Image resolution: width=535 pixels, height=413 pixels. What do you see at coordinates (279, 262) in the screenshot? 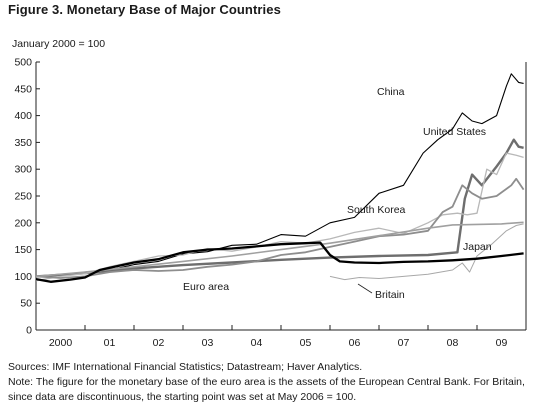
I see `series-line-japan` at bounding box center [279, 262].